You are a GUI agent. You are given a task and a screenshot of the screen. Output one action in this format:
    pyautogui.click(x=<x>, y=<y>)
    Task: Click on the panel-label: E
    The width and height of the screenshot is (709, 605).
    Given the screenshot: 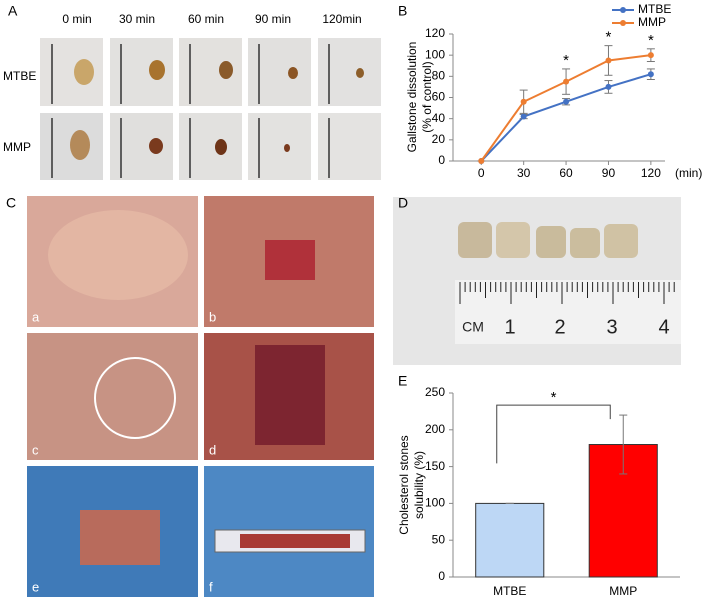 What is the action you would take?
    pyautogui.click(x=402, y=381)
    